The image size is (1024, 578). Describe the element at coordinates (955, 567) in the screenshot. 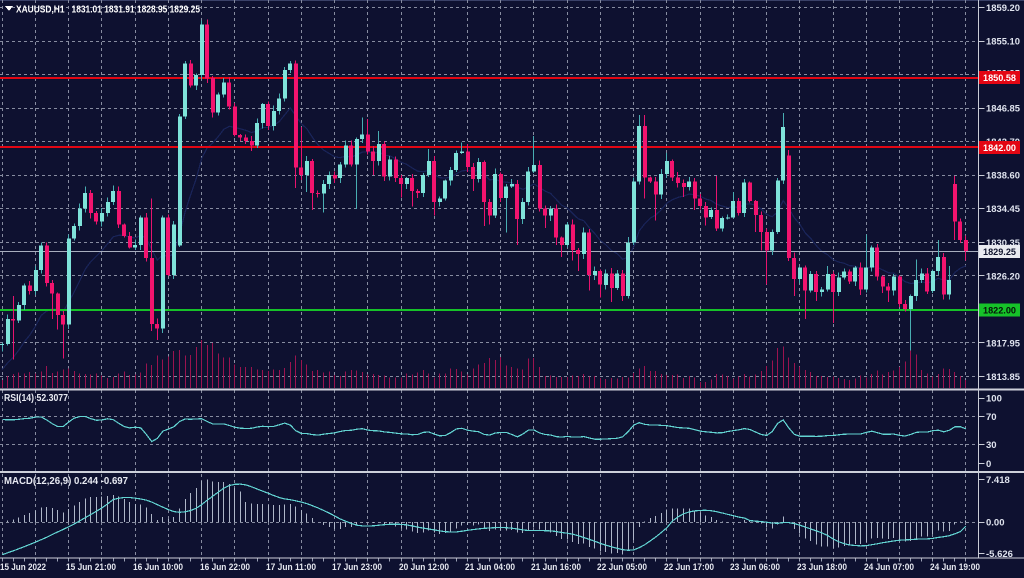

I see `svg-text: 24 Jun 19:00` at that location.